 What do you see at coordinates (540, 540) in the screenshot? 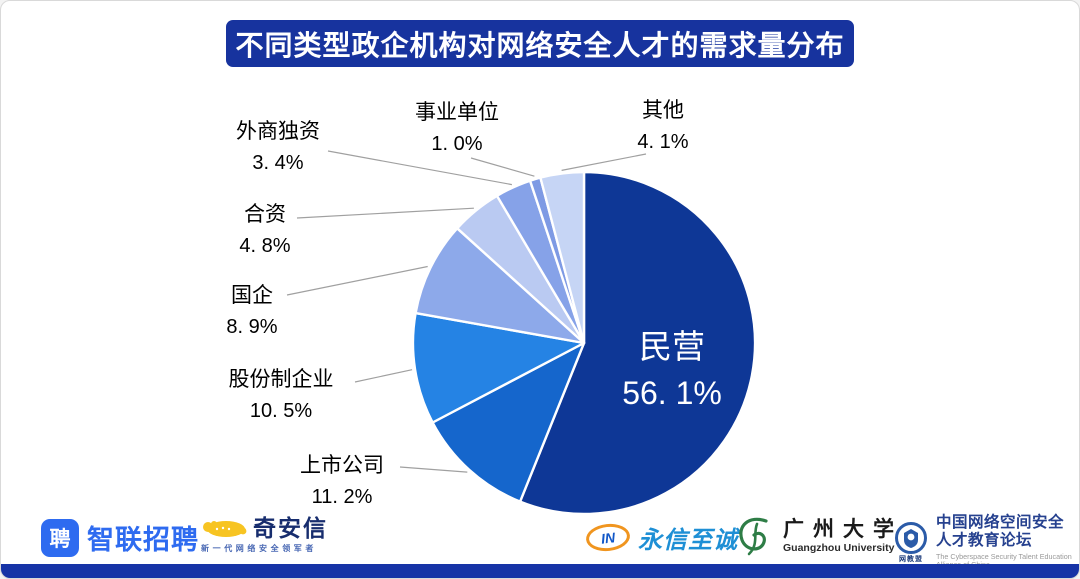
I see `sponsor-logos-row: 聘 智联招聘 奇安信 新一代网络安全领军` at bounding box center [540, 540].